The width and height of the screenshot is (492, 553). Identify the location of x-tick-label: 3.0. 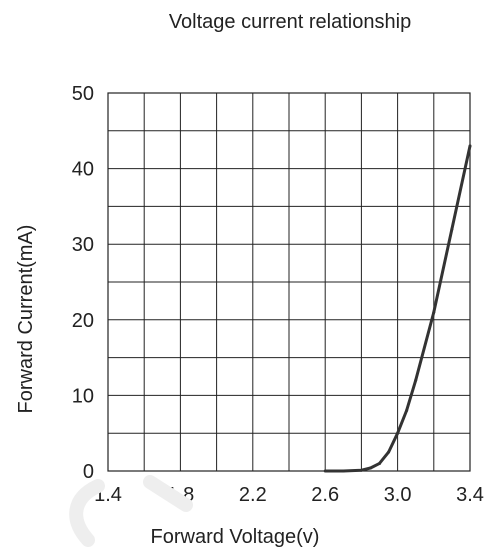
(398, 495).